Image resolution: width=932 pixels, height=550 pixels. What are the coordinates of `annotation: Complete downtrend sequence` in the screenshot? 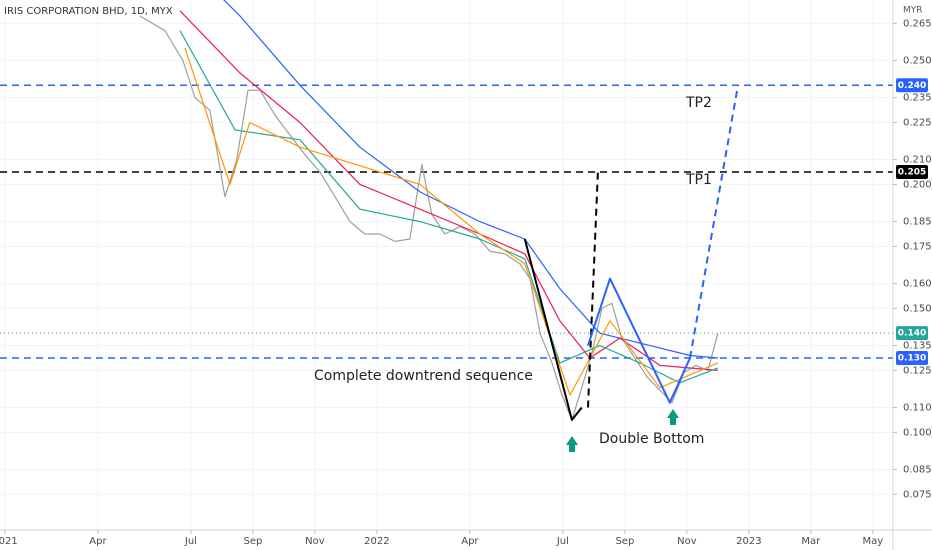 It's located at (423, 376).